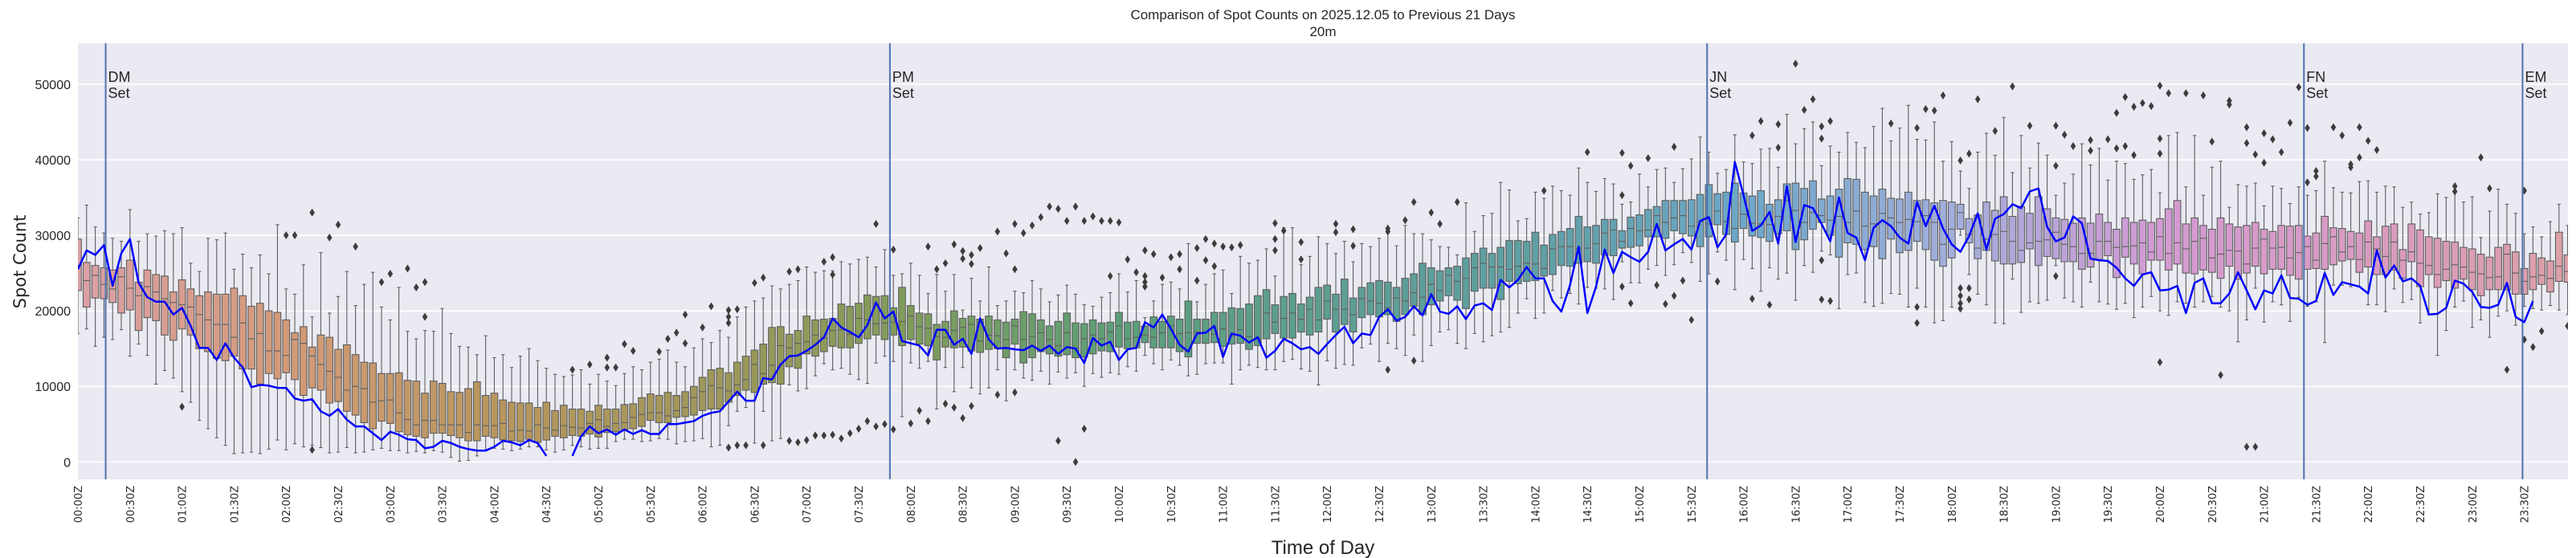 This screenshot has height=558, width=2576. What do you see at coordinates (53, 161) in the screenshot?
I see `y-tick-label: 40000` at bounding box center [53, 161].